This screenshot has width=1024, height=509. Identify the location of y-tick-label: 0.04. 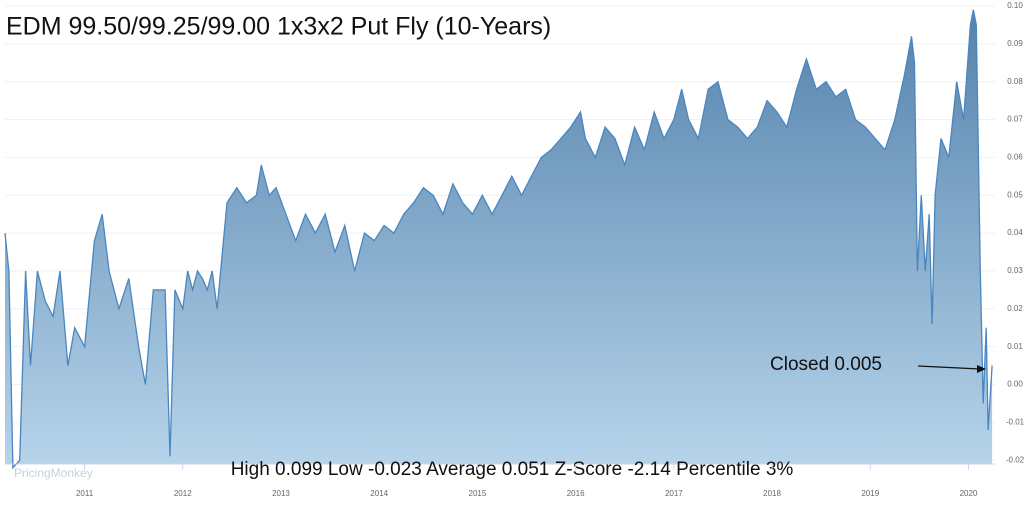
(1015, 232).